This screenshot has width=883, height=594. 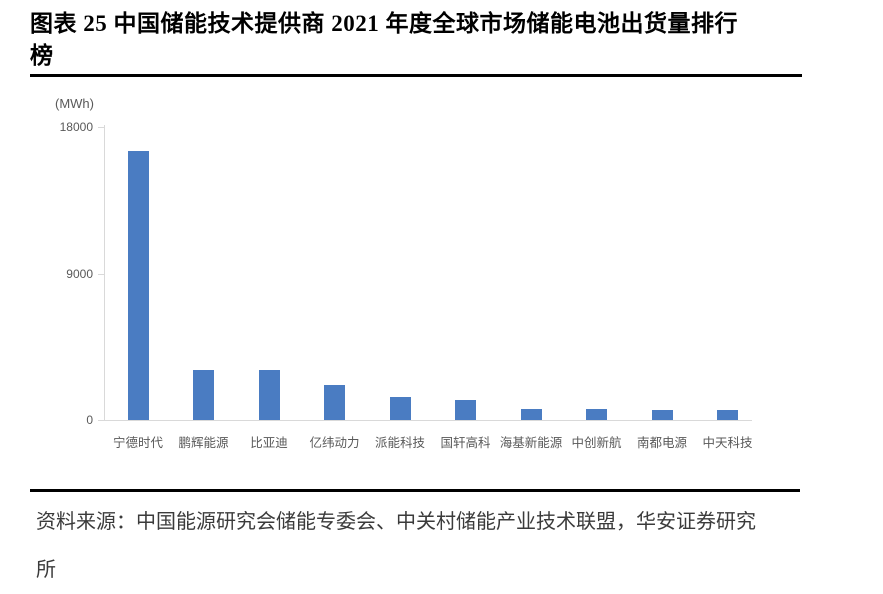 What do you see at coordinates (596, 443) in the screenshot?
I see `x-axis-label: 中创新航` at bounding box center [596, 443].